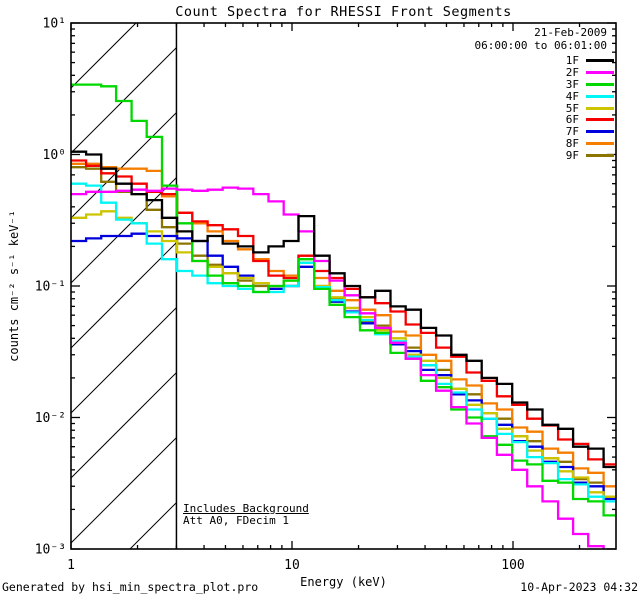 The image size is (640, 600). I want to click on y-tick-label: 10⁰, so click(54, 155).